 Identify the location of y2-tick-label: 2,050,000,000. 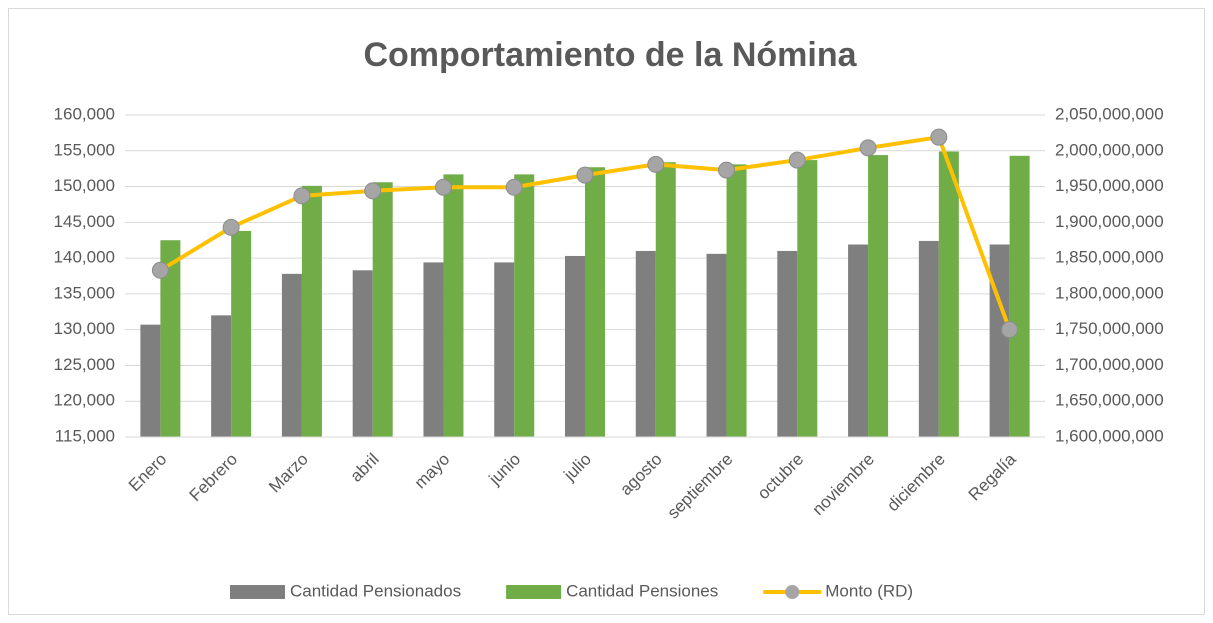
(1109, 113).